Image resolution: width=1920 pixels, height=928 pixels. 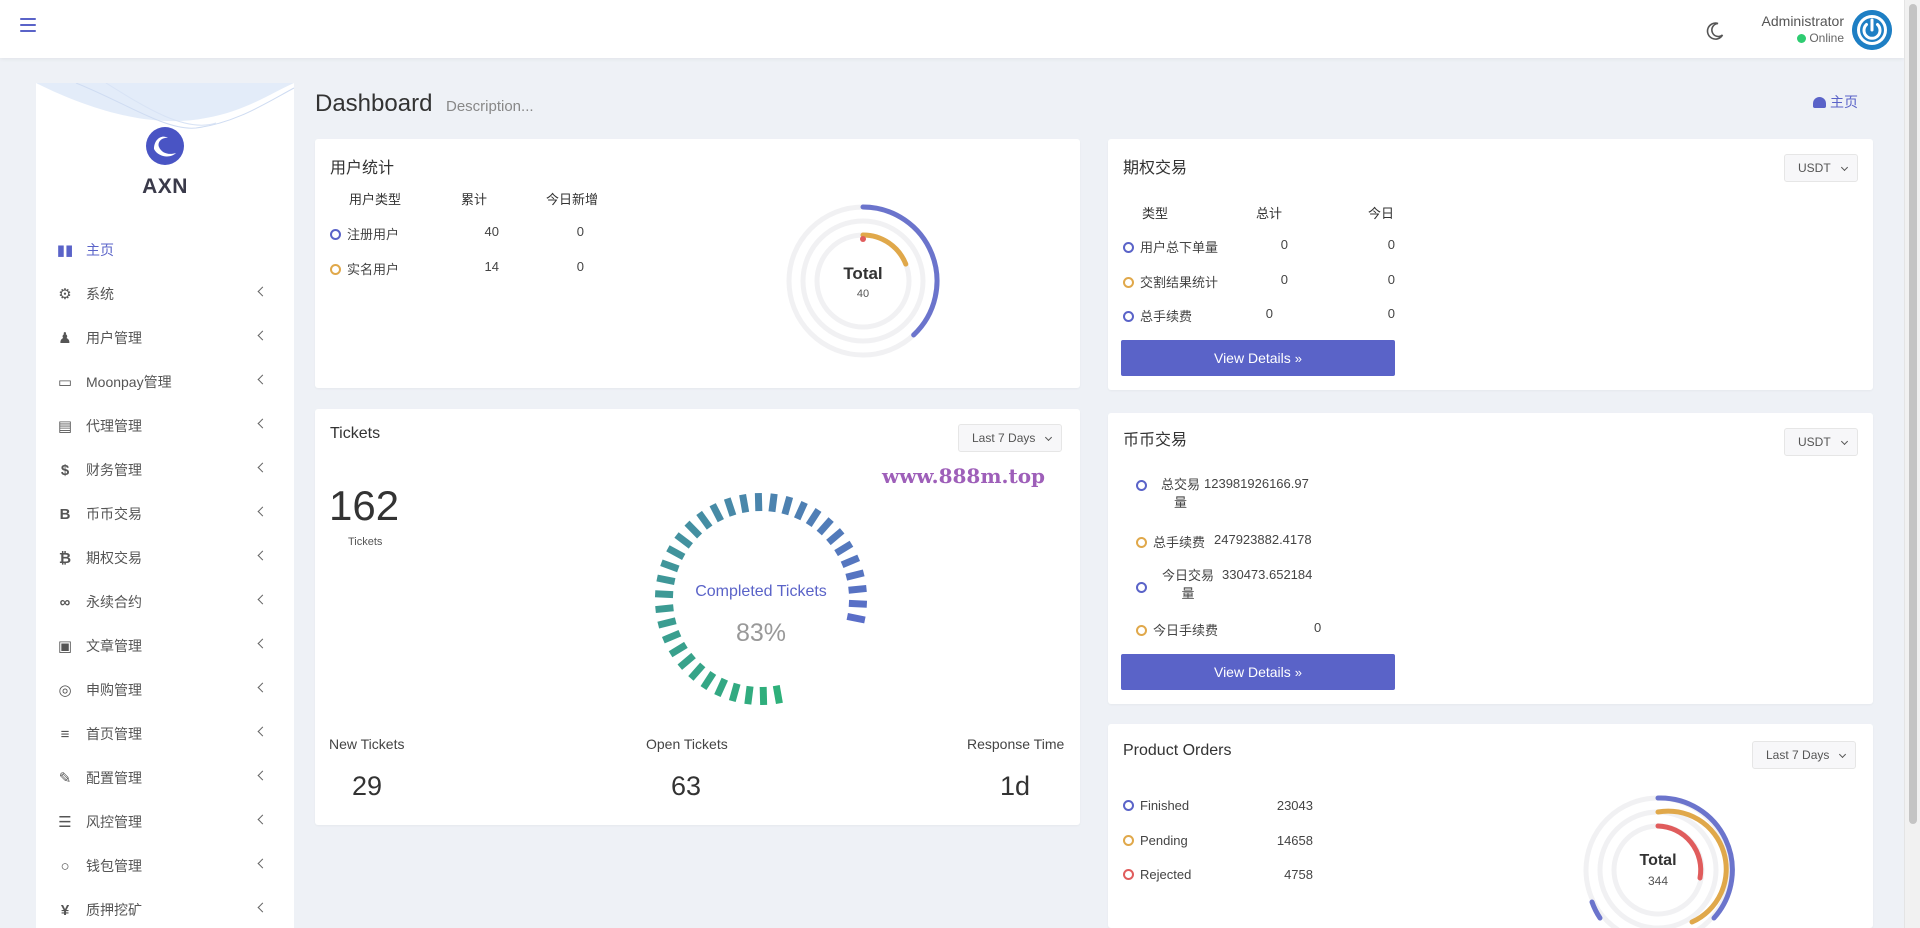 I want to click on sidebar-item-label: Moonpay管理, so click(x=129, y=382).